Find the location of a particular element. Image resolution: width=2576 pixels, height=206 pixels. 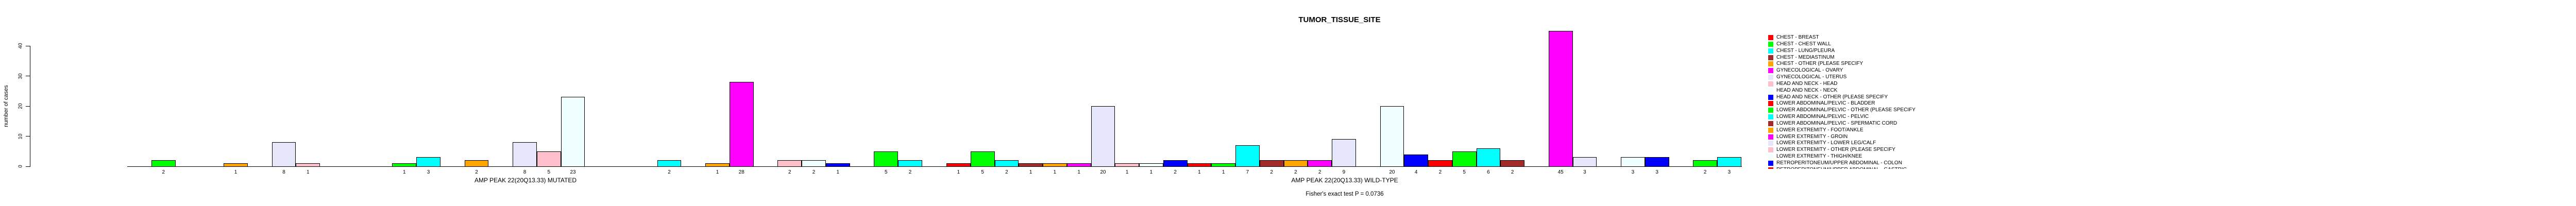

legend-item: GYNECOLOGICAL - UTERUS is located at coordinates (1902, 78).